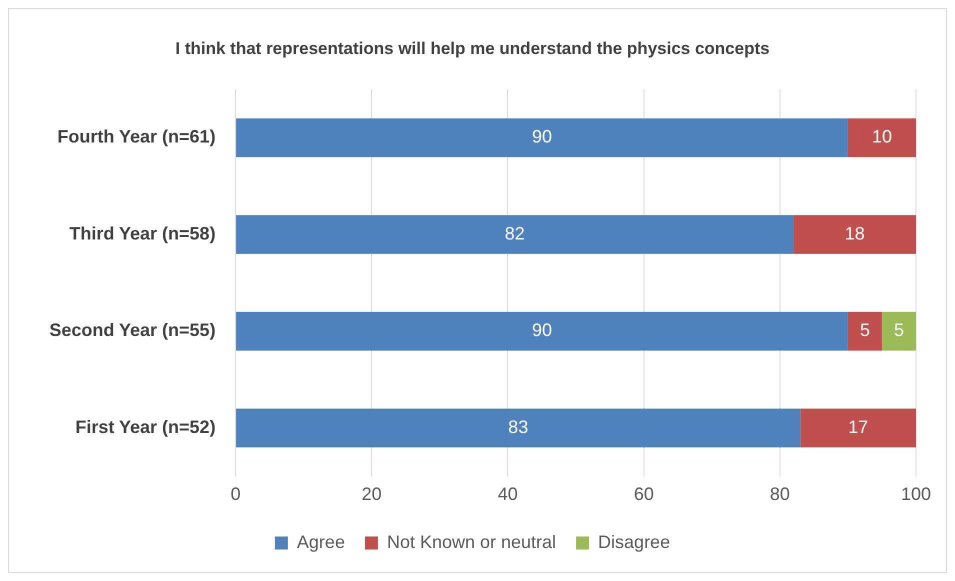 This screenshot has height=581, width=955. I want to click on data-label: 17, so click(858, 426).